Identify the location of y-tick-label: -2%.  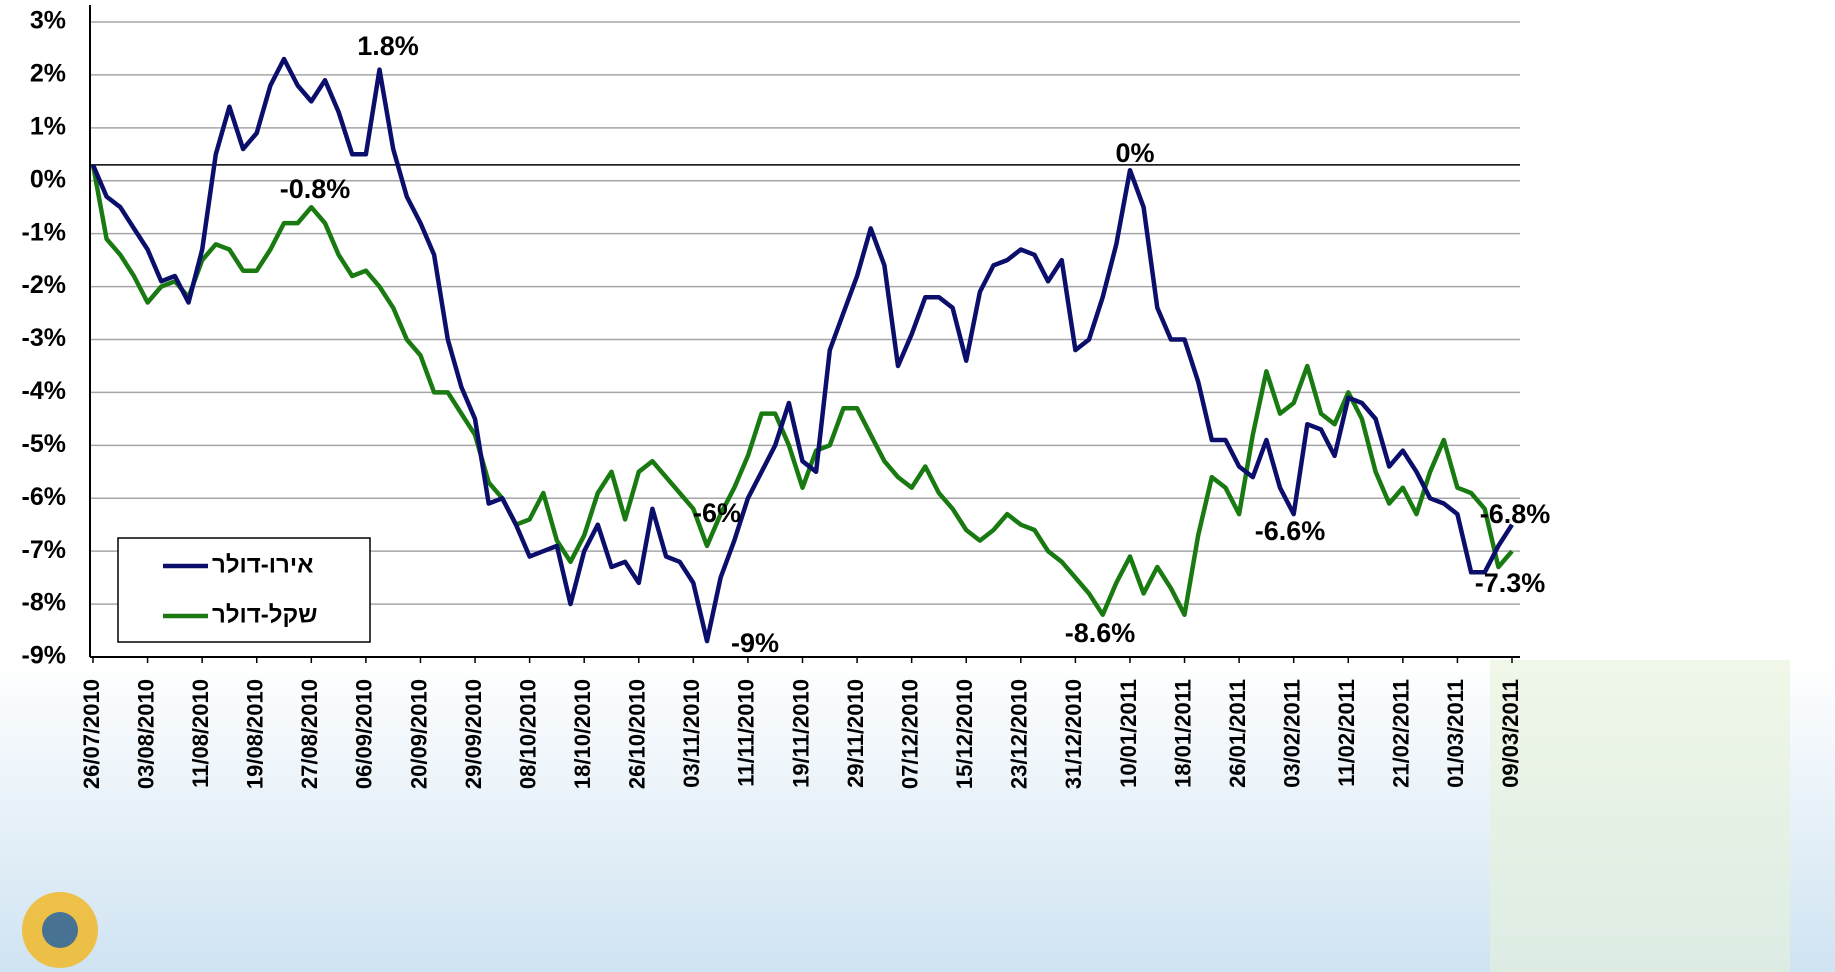
(44, 285).